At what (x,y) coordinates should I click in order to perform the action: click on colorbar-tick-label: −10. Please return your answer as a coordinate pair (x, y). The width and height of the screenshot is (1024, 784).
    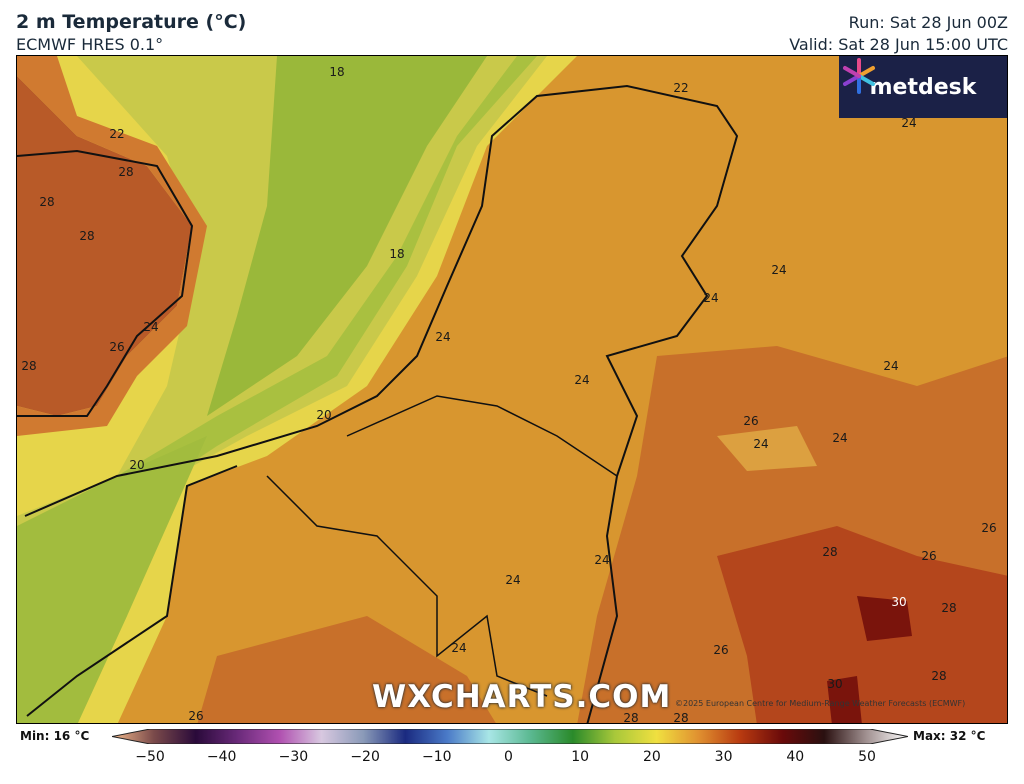
    Looking at the image, I should click on (437, 757).